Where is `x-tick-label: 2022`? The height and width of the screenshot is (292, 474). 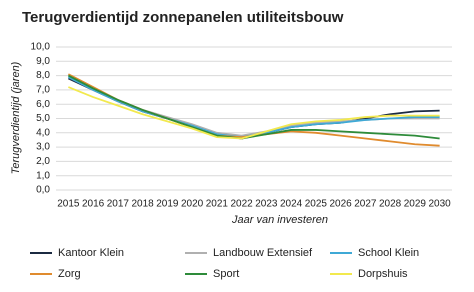
x-tick-label: 2022 is located at coordinates (242, 204).